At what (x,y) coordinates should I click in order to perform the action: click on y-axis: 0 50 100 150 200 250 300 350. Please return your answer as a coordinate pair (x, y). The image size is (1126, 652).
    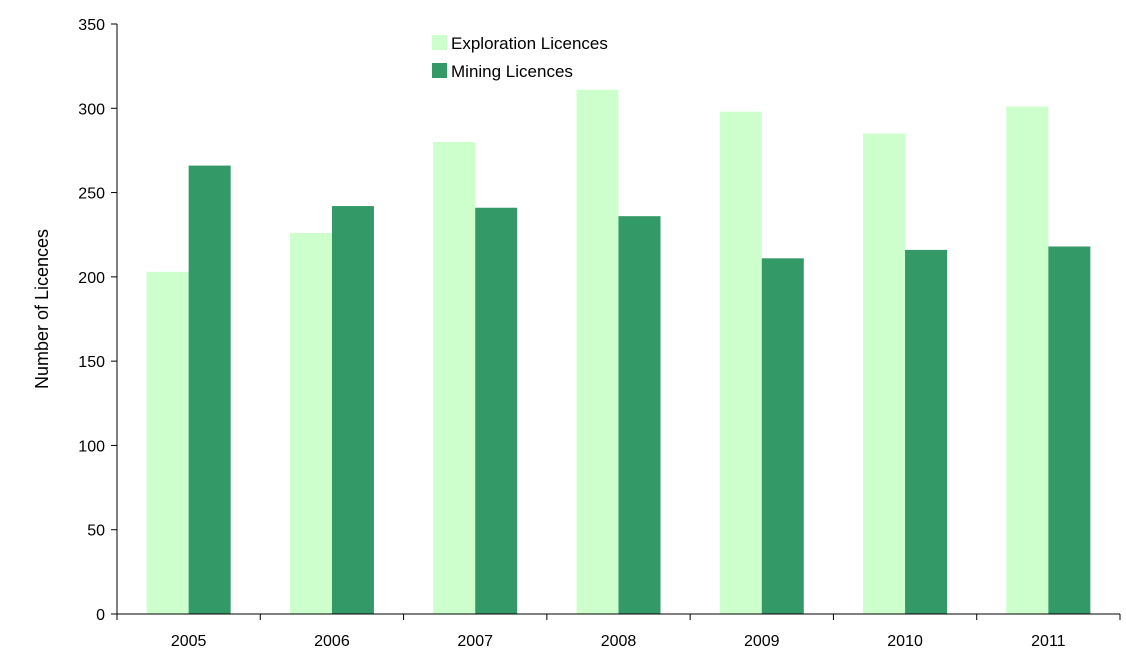
    Looking at the image, I should click on (98, 320).